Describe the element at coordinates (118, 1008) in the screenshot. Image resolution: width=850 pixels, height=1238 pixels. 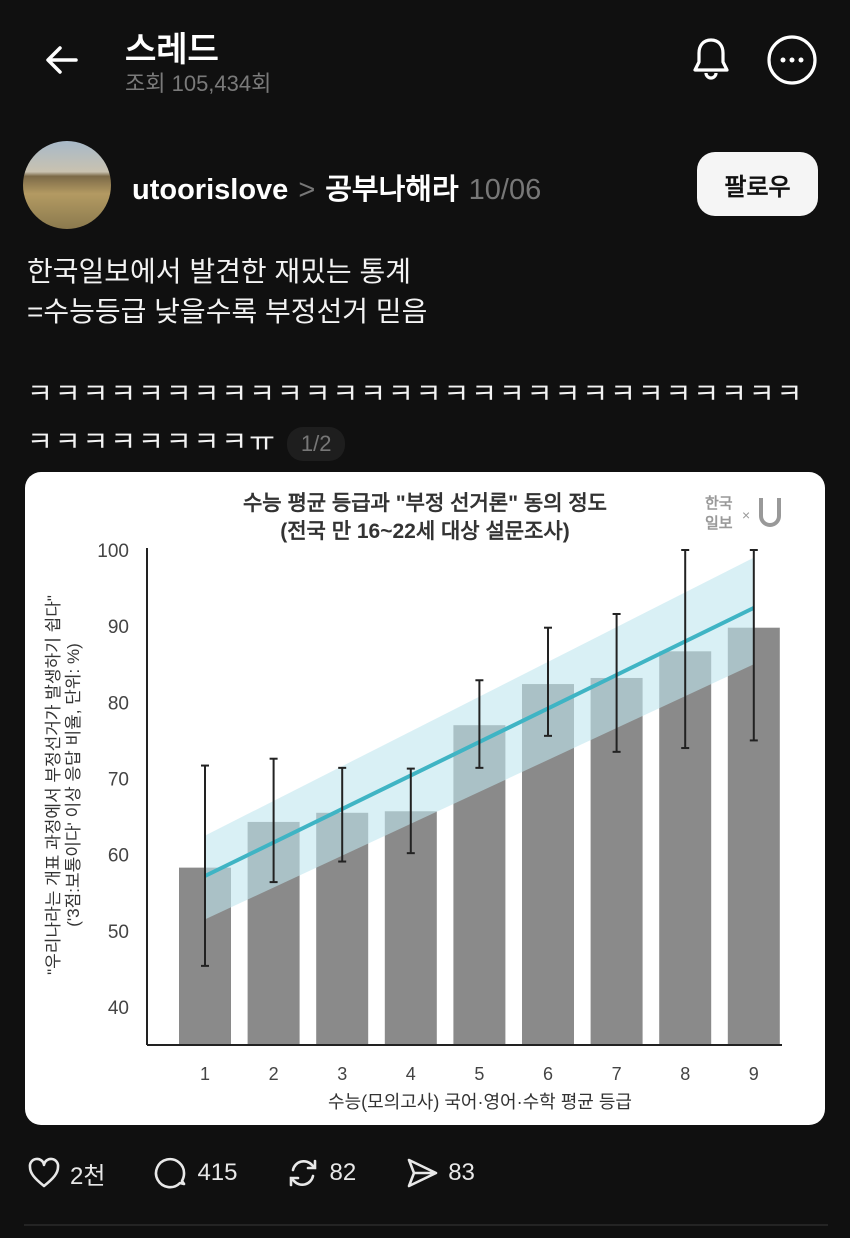
I see `y-tick-label: 40` at that location.